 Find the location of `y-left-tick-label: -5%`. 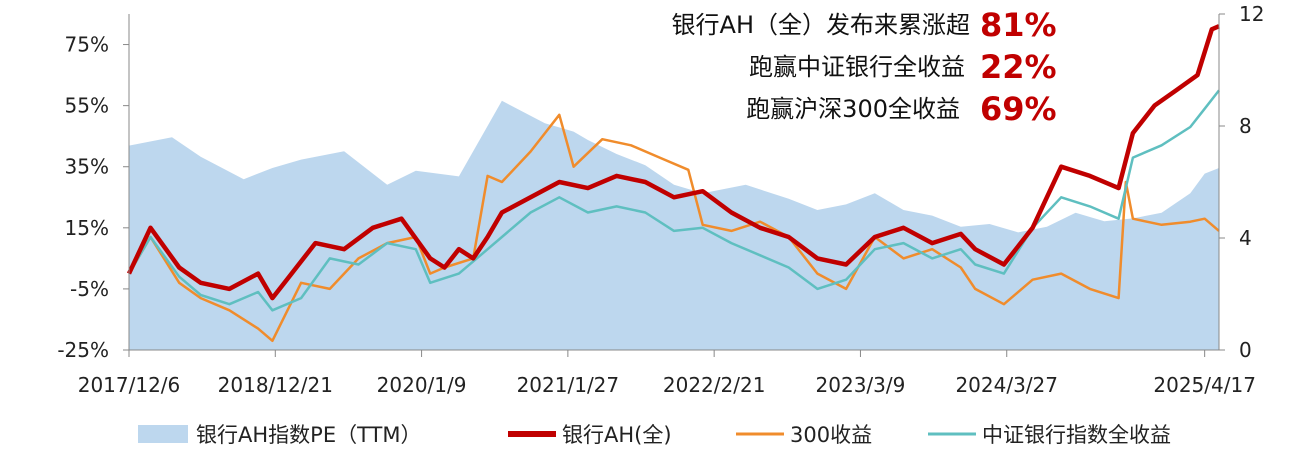

y-left-tick-label: -5% is located at coordinates (89, 289).